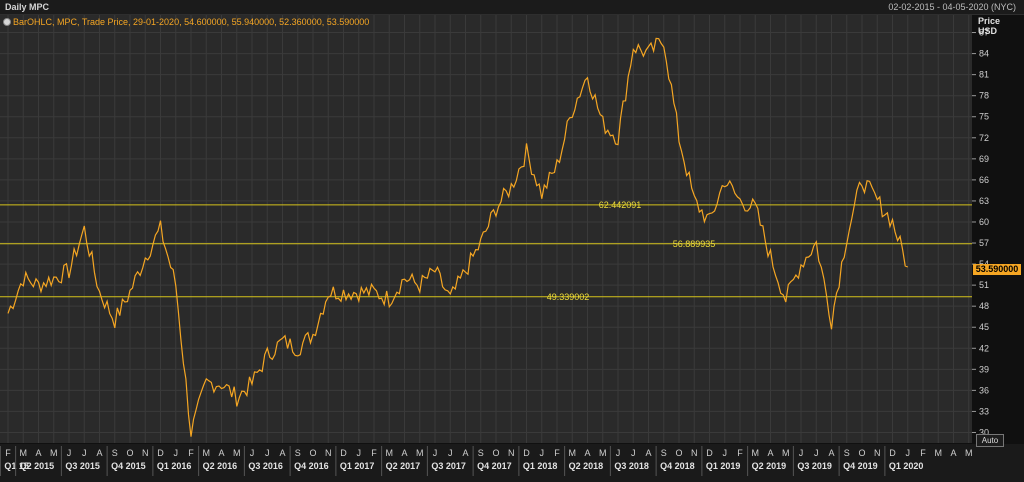 This screenshot has width=1024, height=482. I want to click on title-bar: Daily MPC 02-02-2015 - 04-05-2020 (NYC), so click(512, 7).